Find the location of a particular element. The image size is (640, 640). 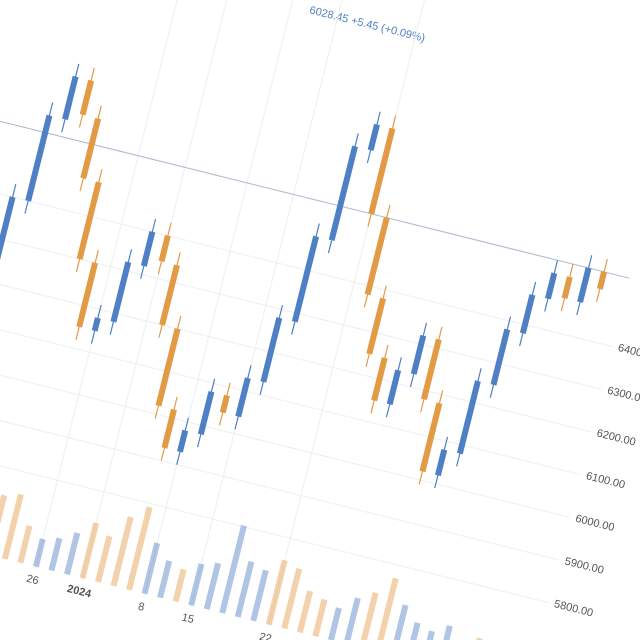

x-tick-label: 26 is located at coordinates (32, 580).